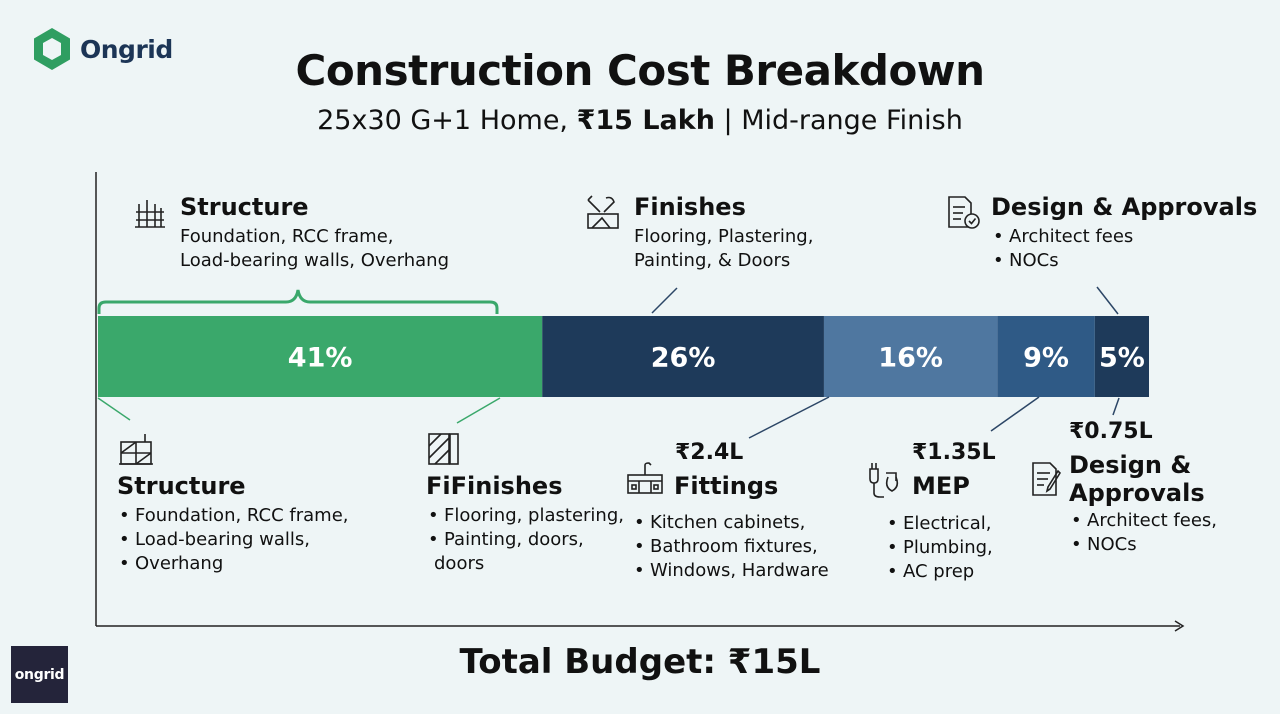  What do you see at coordinates (459, 563) in the screenshot?
I see `bottom-finishes-continuation: doors` at bounding box center [459, 563].